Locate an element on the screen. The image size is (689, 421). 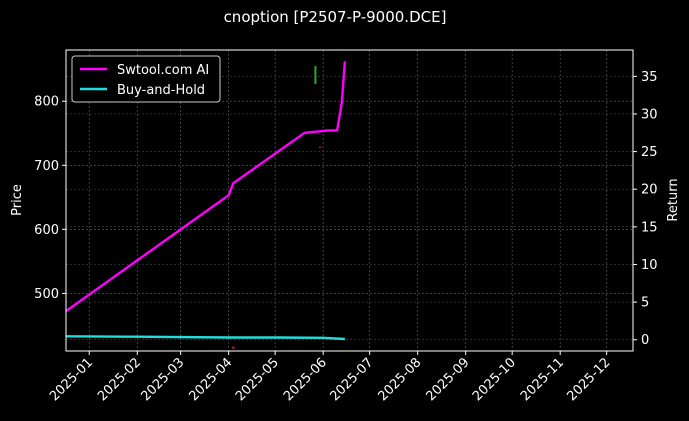
x-tick-label: 2025-03 is located at coordinates (162, 379).